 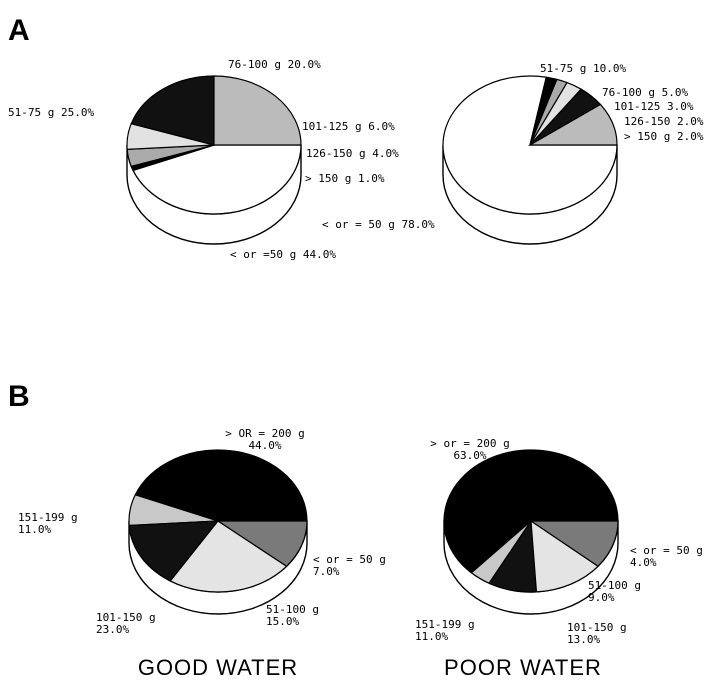 What do you see at coordinates (654, 106) in the screenshot?
I see `slice-label-3: 101-125 3.0%` at bounding box center [654, 106].